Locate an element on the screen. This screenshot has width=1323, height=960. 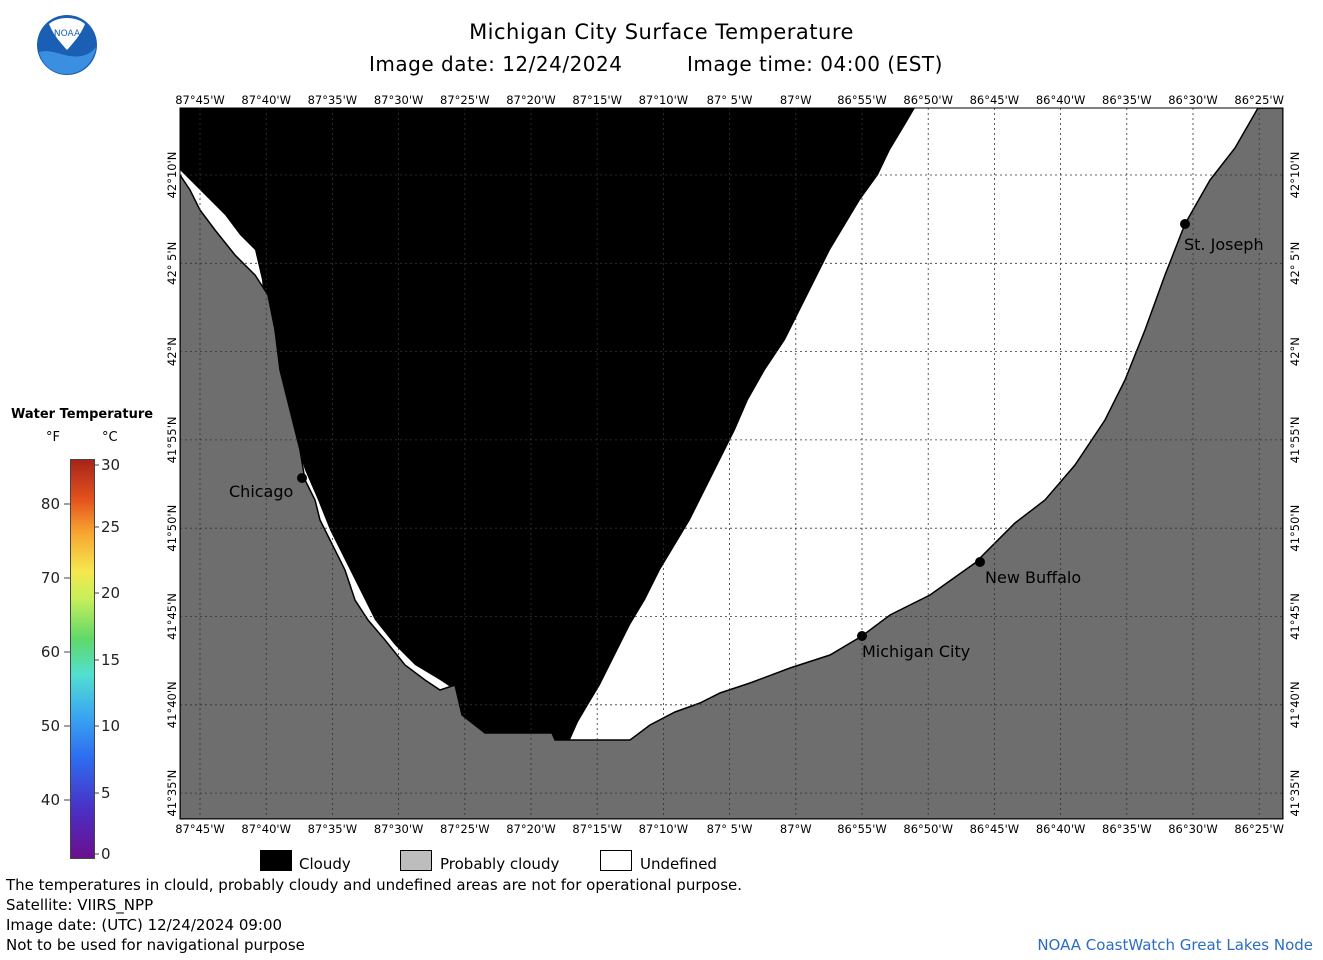
legend-probably-cloudy-swatch is located at coordinates (416, 860).